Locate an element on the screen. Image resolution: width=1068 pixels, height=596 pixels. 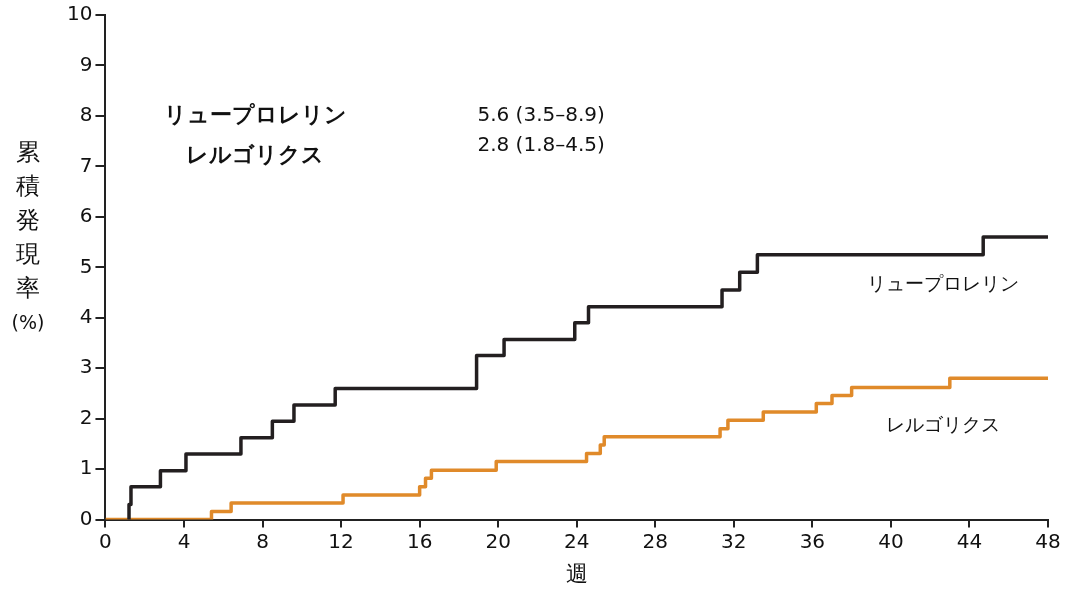
x-tick-label: 24 is located at coordinates (577, 540).